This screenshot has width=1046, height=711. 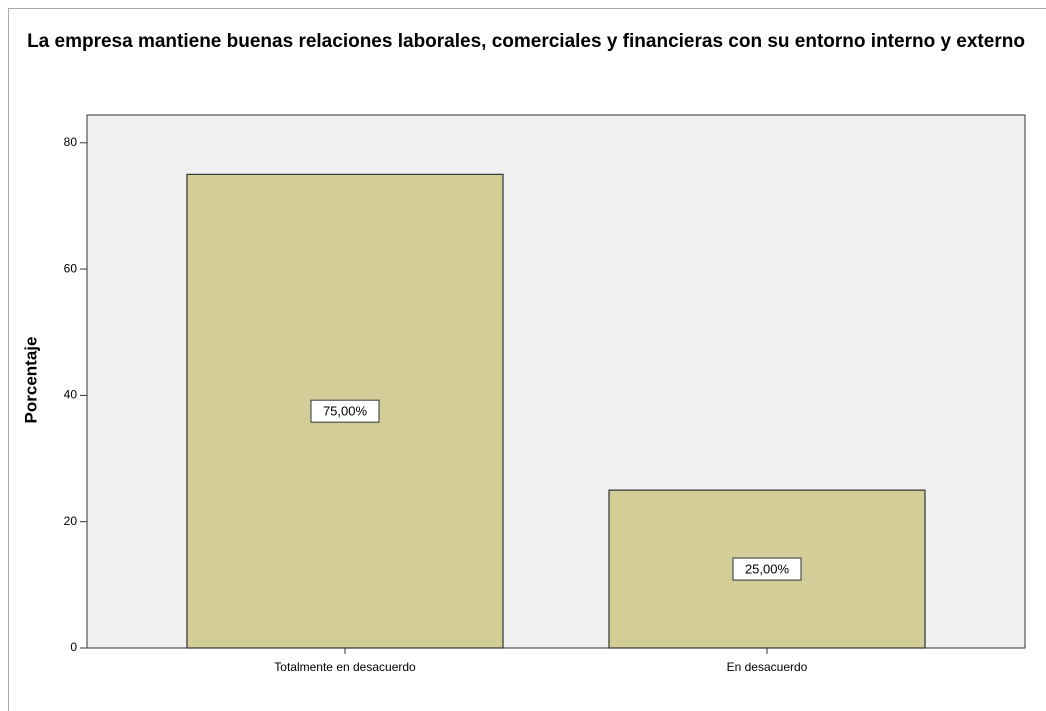 I want to click on y-tick-label: 60, so click(x=71, y=268).